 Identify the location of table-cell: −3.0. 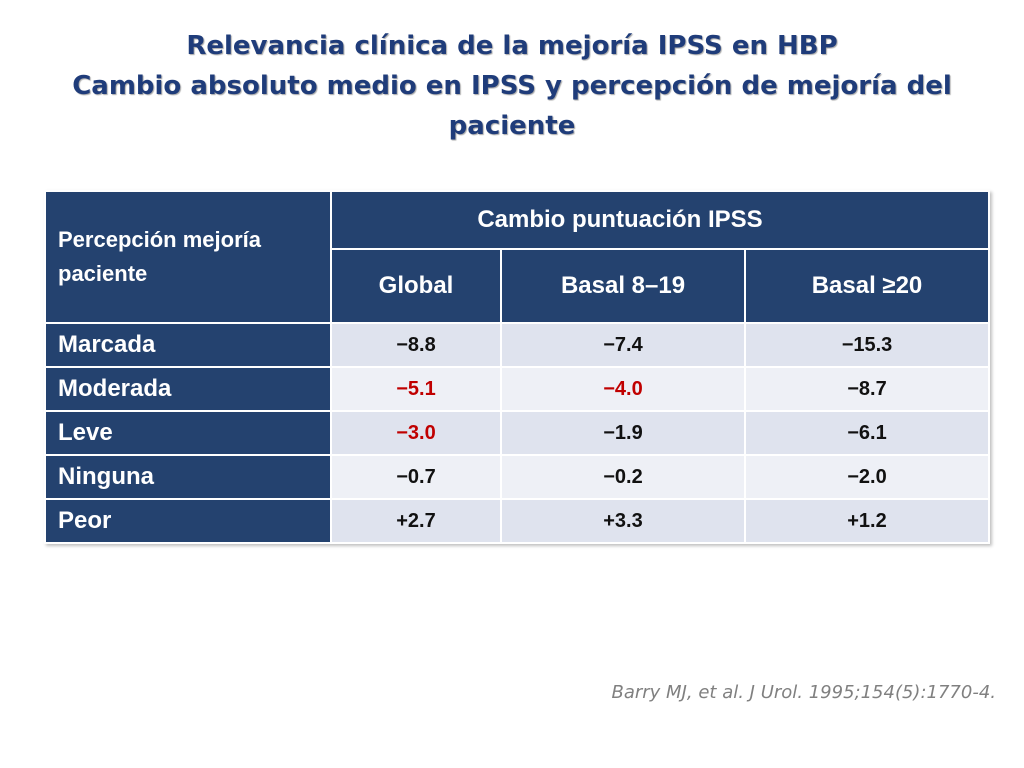
(416, 433).